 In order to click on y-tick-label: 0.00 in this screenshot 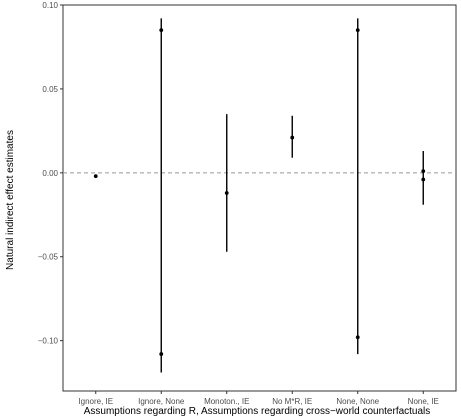, I will do `click(50, 173)`.